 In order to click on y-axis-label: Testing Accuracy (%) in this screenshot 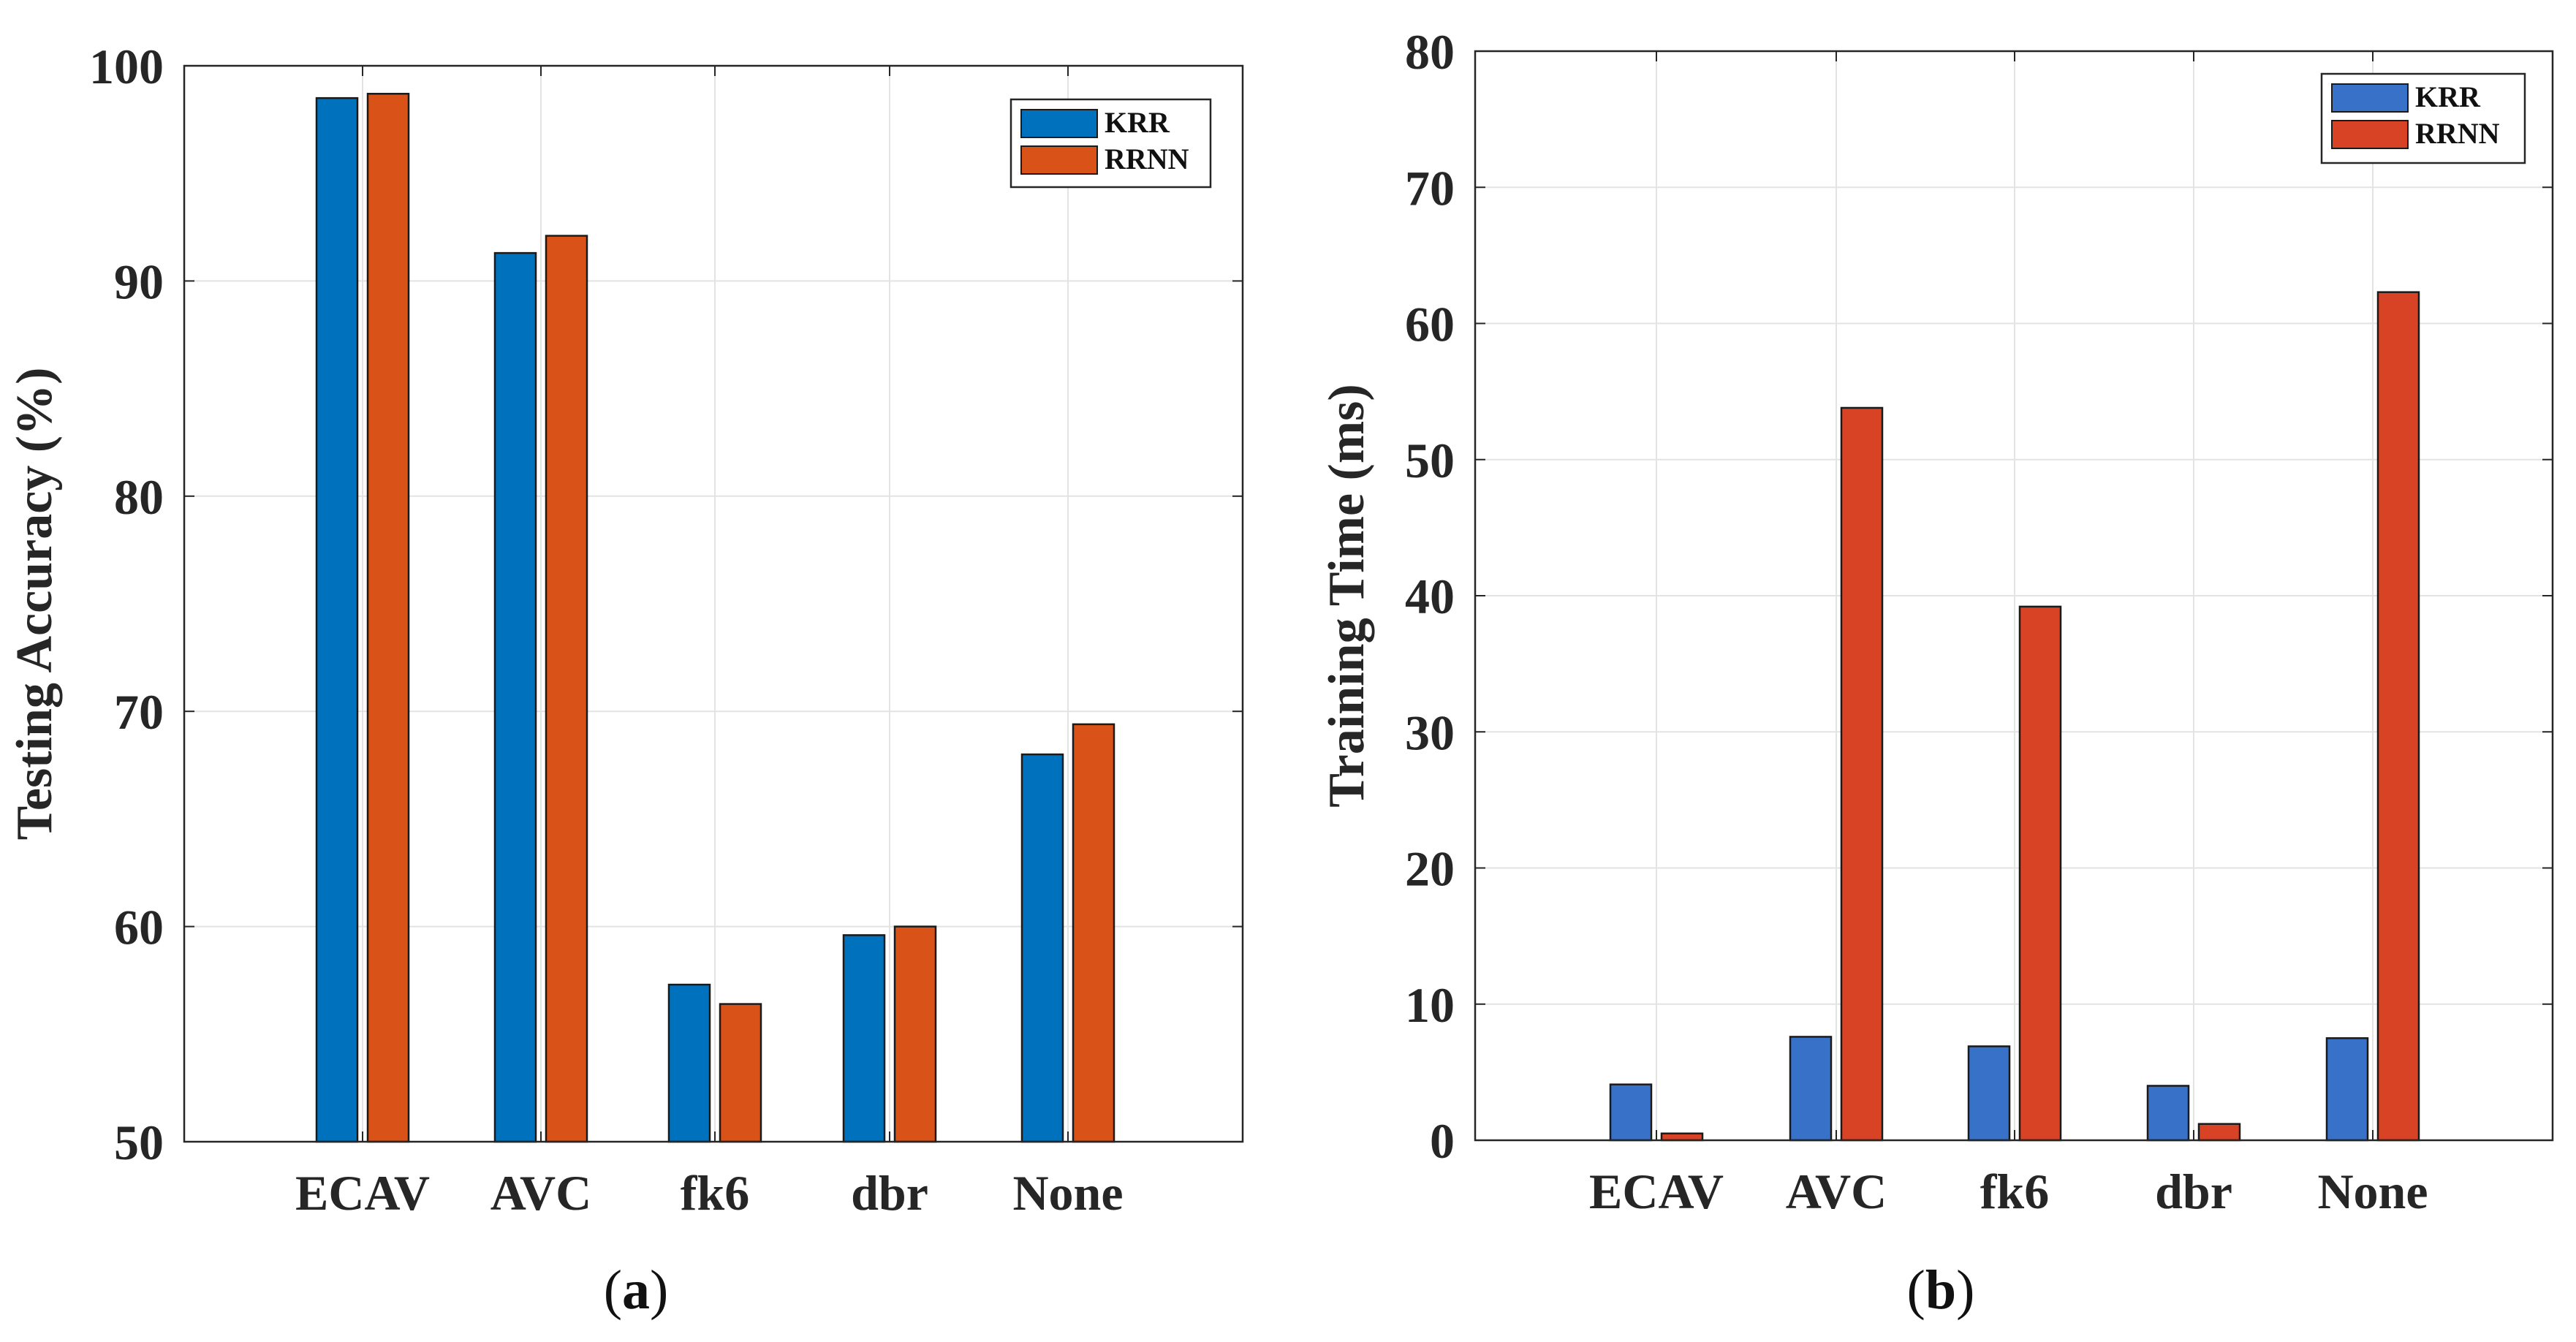, I will do `click(35, 604)`.